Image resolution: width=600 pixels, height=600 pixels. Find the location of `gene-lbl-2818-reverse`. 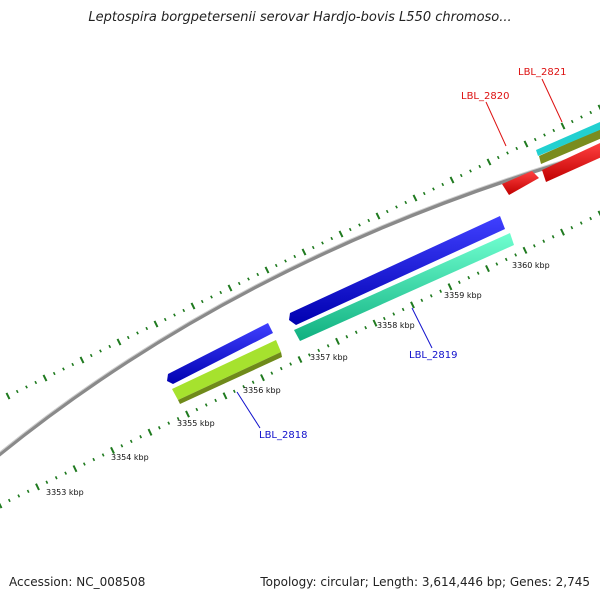

gene-lbl-2818-reverse is located at coordinates (226, 370).